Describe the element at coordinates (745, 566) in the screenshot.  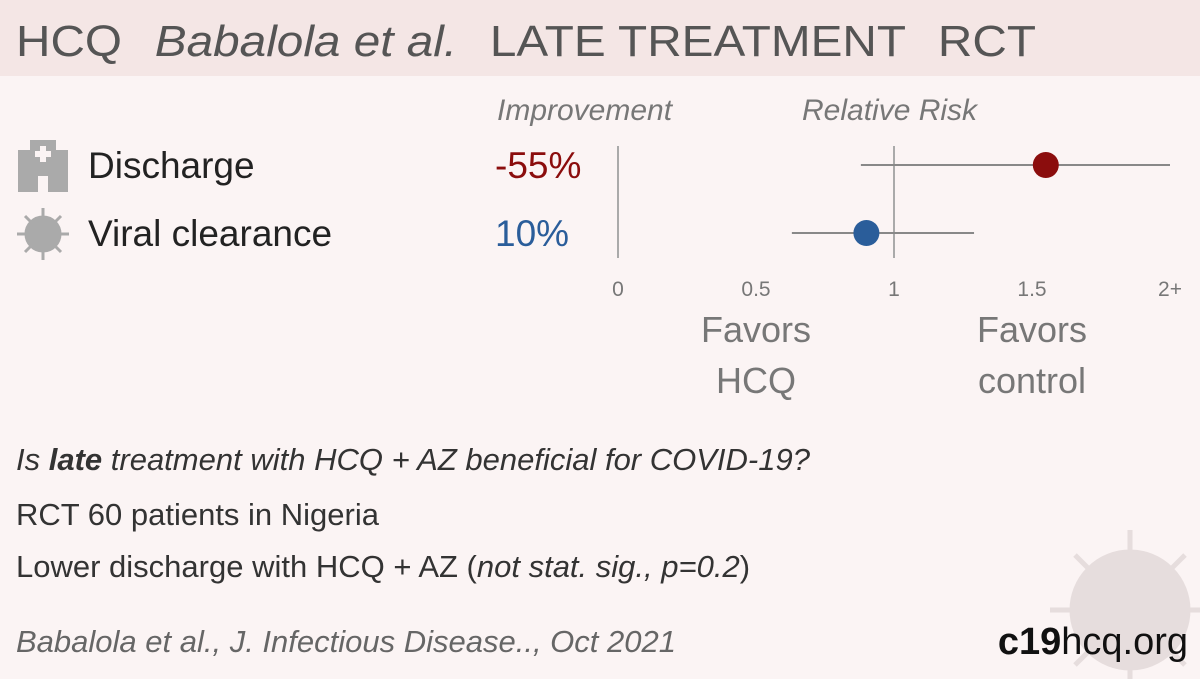
I see `result-part: )` at that location.